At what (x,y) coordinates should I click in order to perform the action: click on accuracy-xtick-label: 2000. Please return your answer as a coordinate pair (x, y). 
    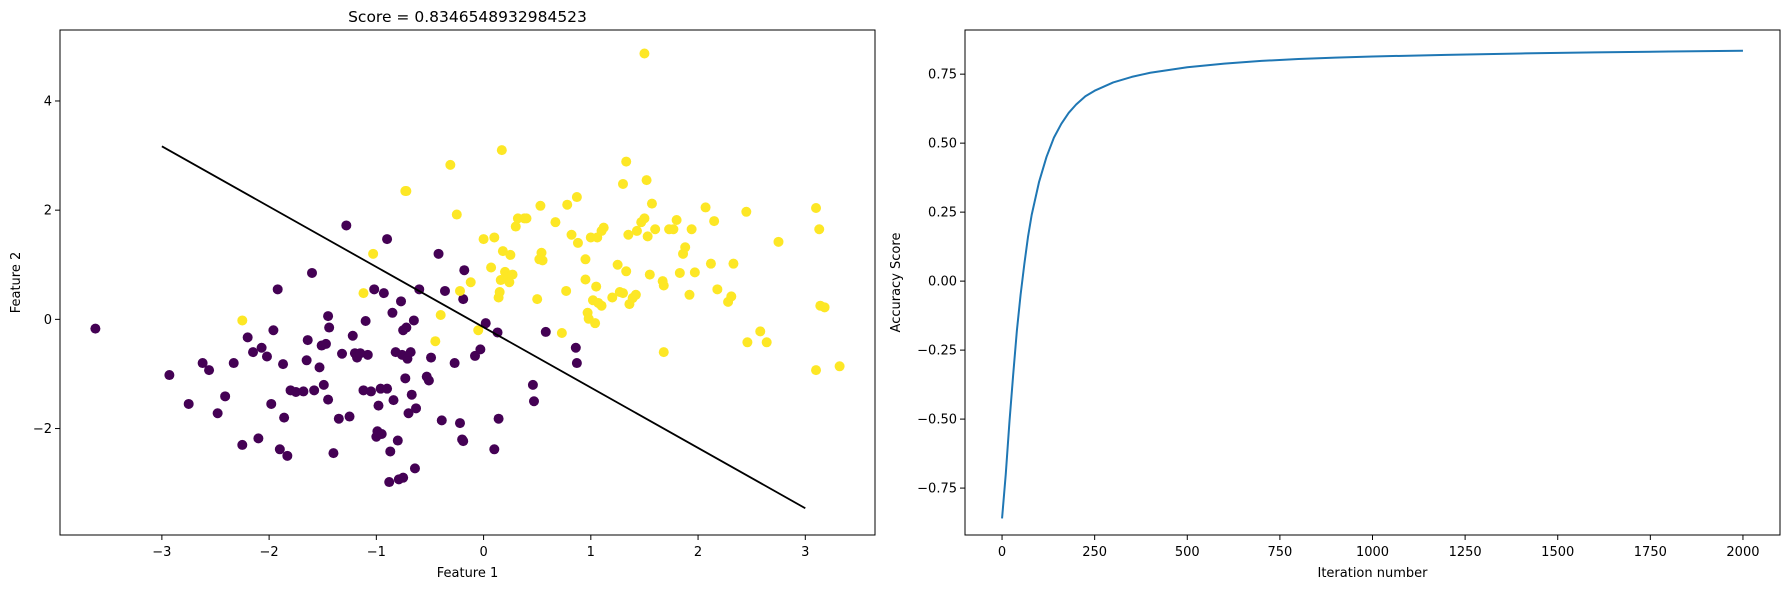
    Looking at the image, I should click on (1742, 552).